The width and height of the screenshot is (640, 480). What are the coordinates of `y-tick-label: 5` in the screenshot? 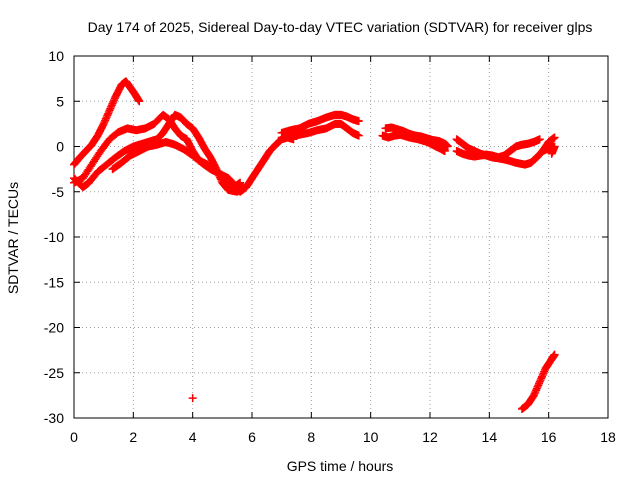 It's located at (60, 101).